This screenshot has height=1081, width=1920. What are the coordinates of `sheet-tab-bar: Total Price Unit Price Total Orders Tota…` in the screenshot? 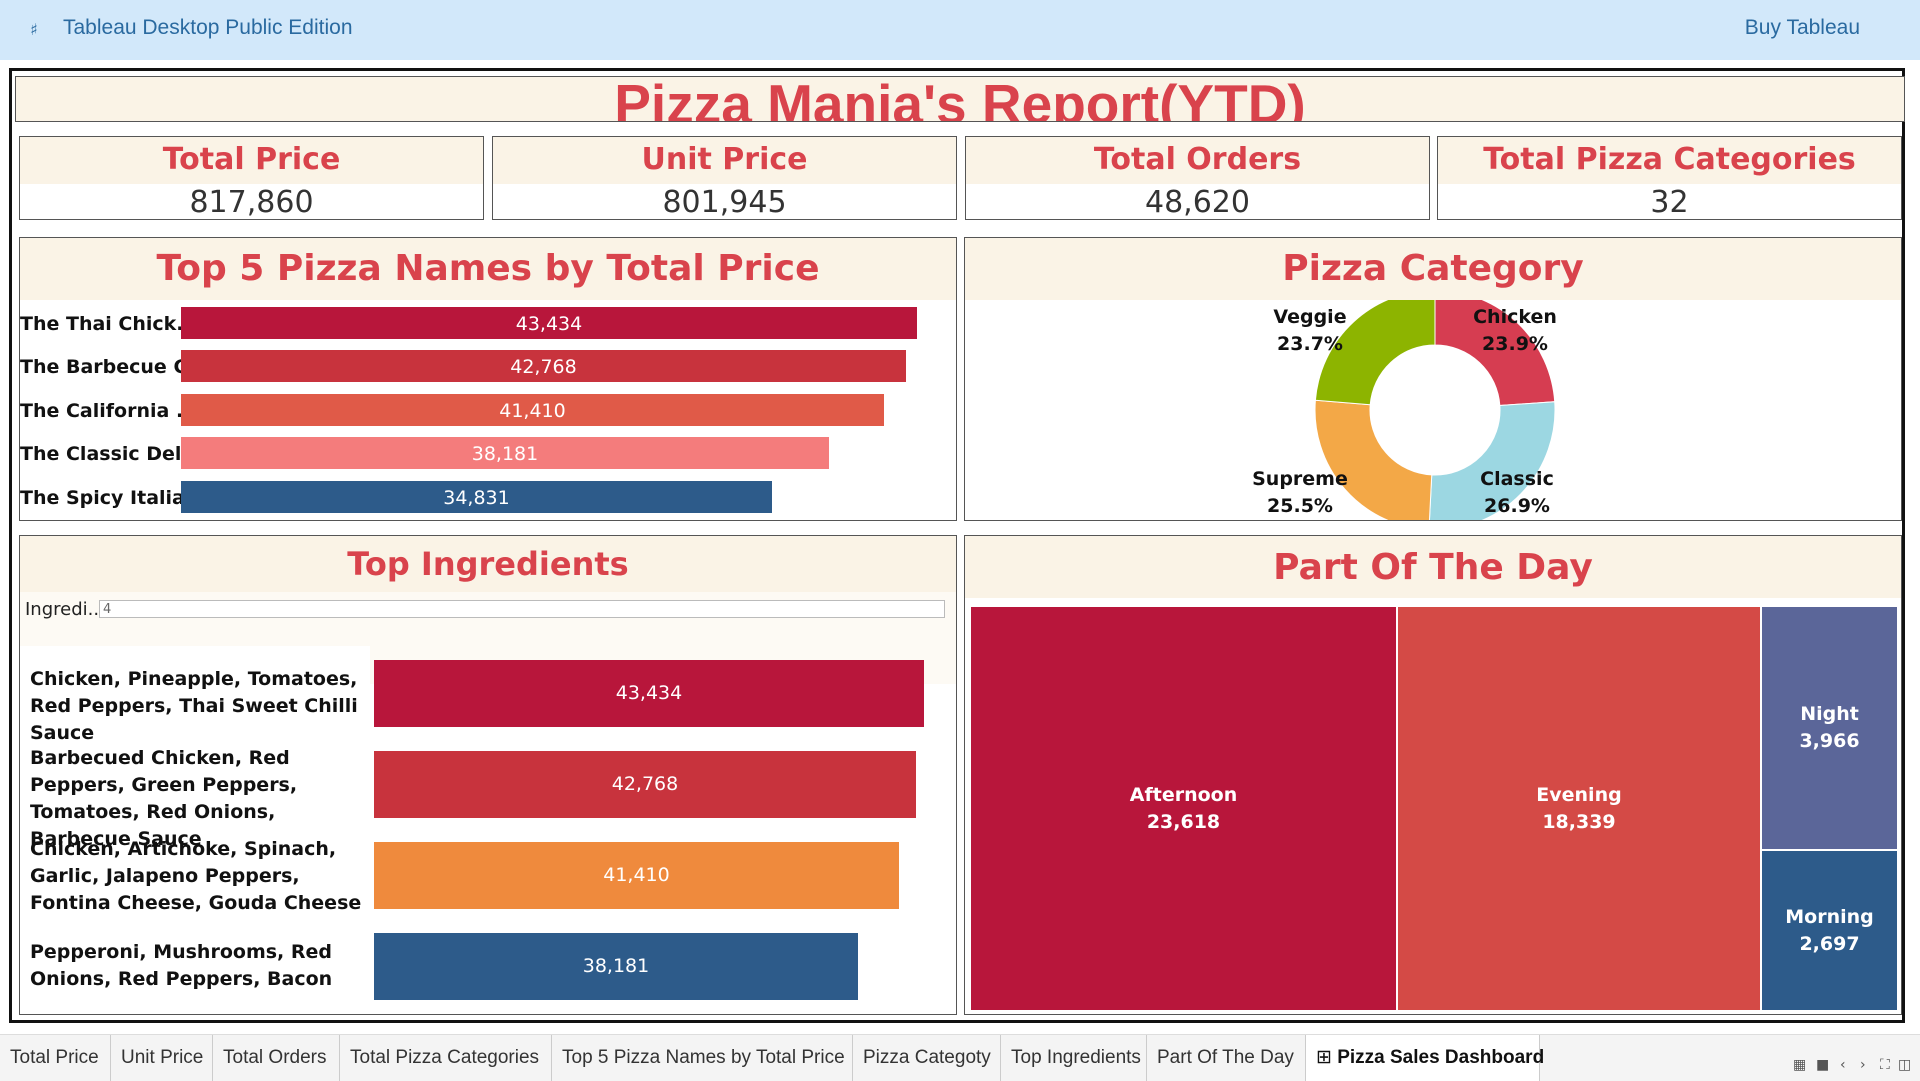 It's located at (960, 1057).